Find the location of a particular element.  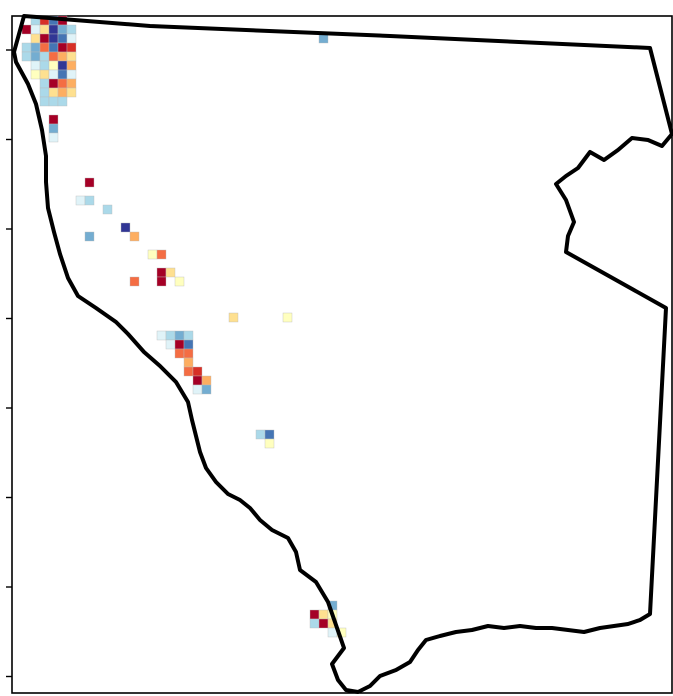

y-axis-ticks is located at coordinates (9, 363).